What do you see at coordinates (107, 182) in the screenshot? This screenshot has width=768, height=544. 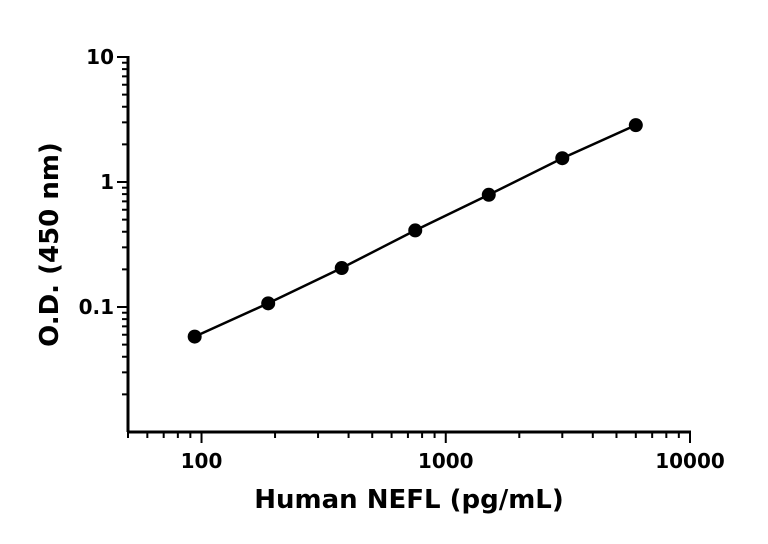 I see `y-tick-label: 1` at bounding box center [107, 182].